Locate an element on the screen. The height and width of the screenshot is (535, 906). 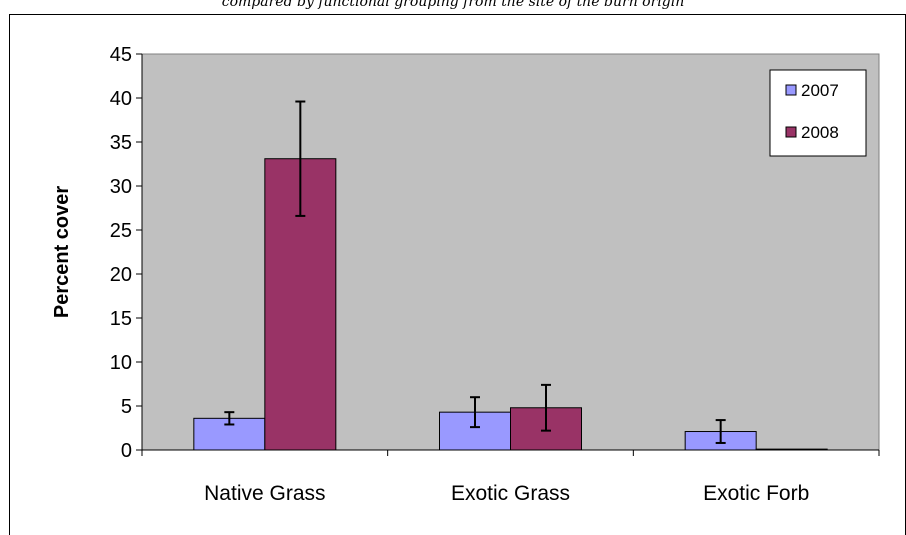
y-tick-label: 35 is located at coordinates (121, 143).